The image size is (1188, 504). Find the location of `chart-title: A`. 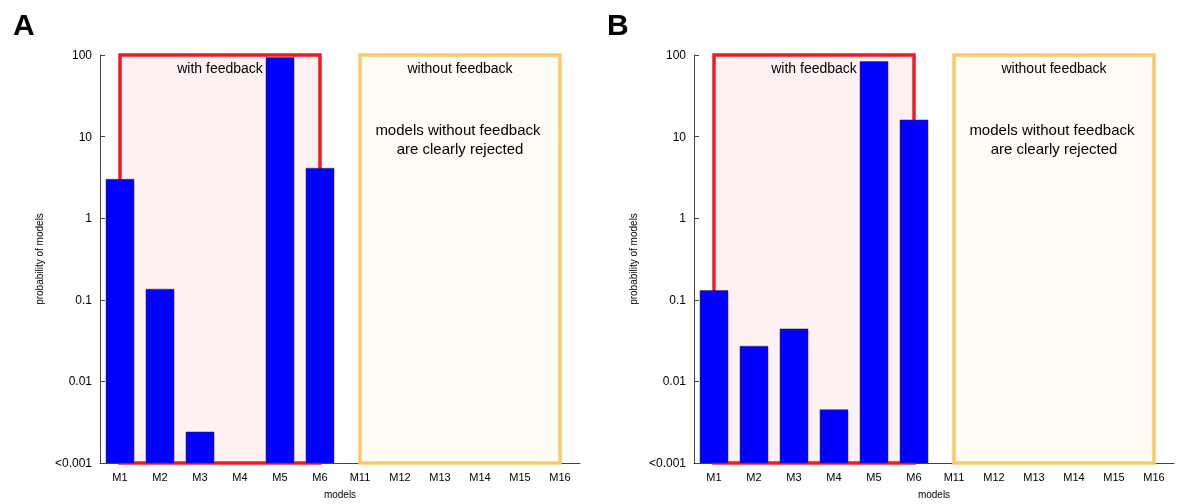

chart-title: A is located at coordinates (24, 24).